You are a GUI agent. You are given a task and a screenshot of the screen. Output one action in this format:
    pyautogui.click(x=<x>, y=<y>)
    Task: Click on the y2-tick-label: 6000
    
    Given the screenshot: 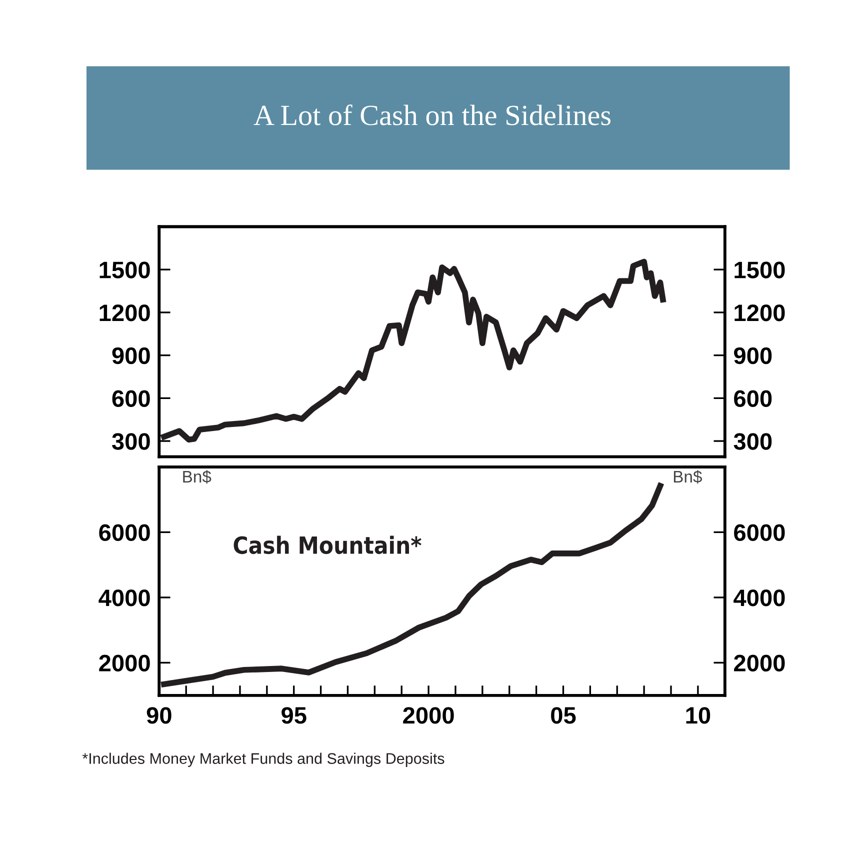 What is the action you would take?
    pyautogui.click(x=759, y=532)
    